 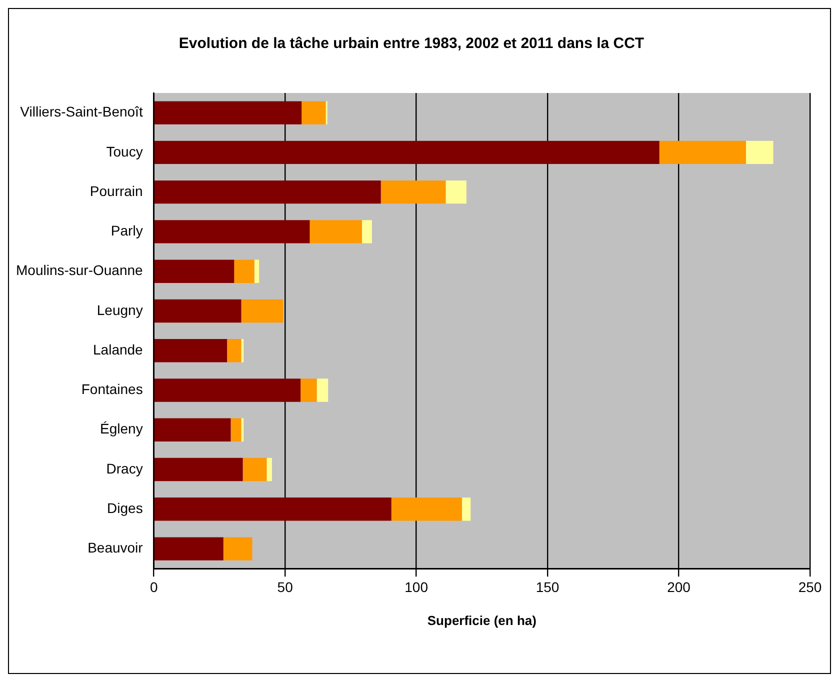 I want to click on x-tick-label: 250, so click(x=810, y=586).